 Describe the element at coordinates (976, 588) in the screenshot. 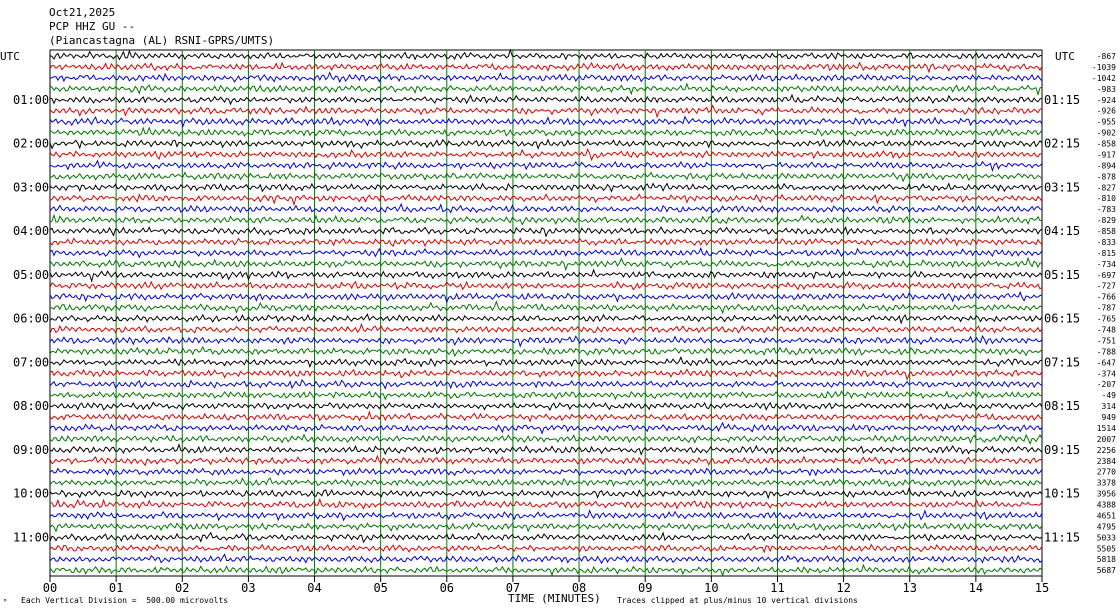

I see `x-tick-label: 14` at that location.